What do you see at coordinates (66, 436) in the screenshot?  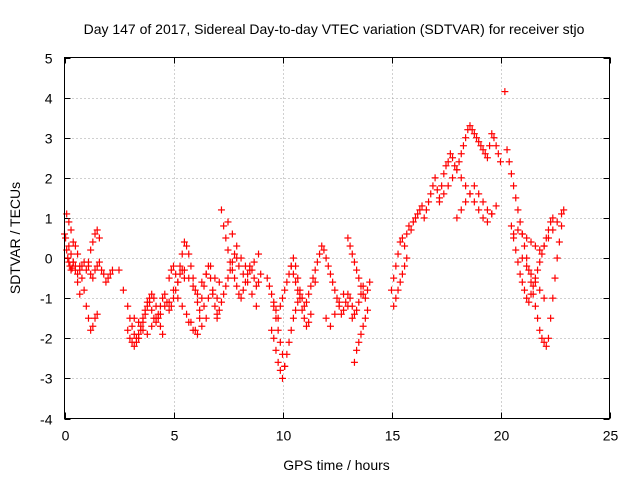 I see `x-tick-label: 0` at bounding box center [66, 436].